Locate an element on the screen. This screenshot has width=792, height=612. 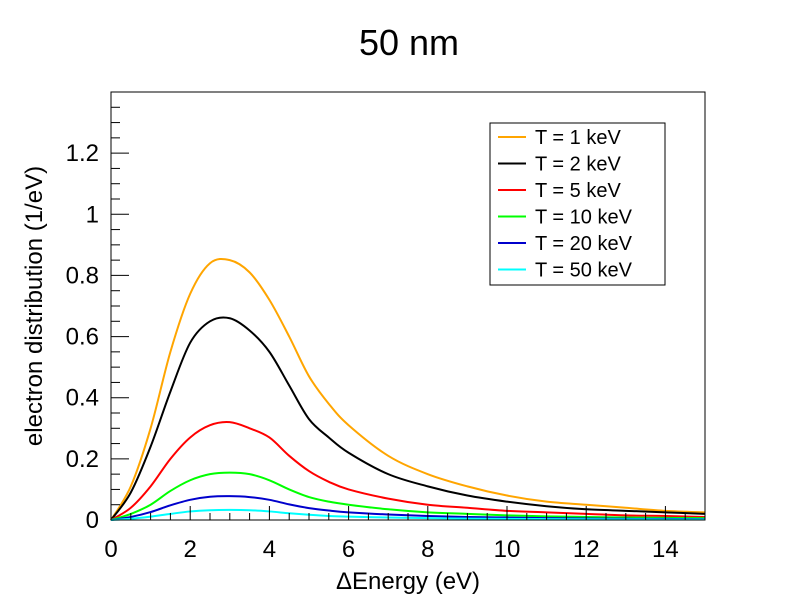
y-tick-label: 0.2 is located at coordinates (82, 459).